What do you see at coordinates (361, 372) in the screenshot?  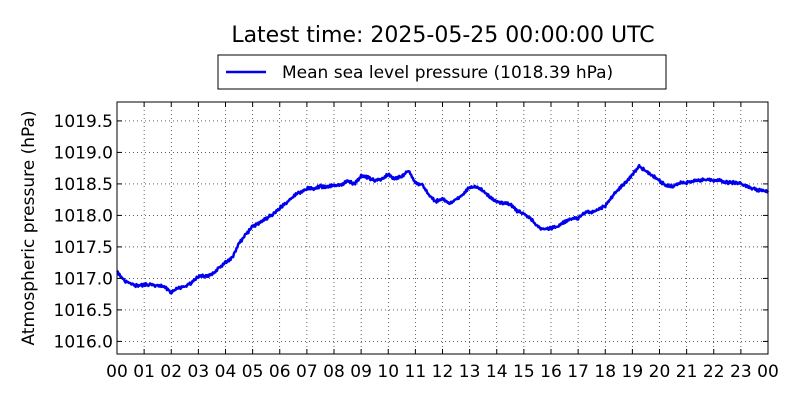 I see `x-tick-label: 09` at bounding box center [361, 372].